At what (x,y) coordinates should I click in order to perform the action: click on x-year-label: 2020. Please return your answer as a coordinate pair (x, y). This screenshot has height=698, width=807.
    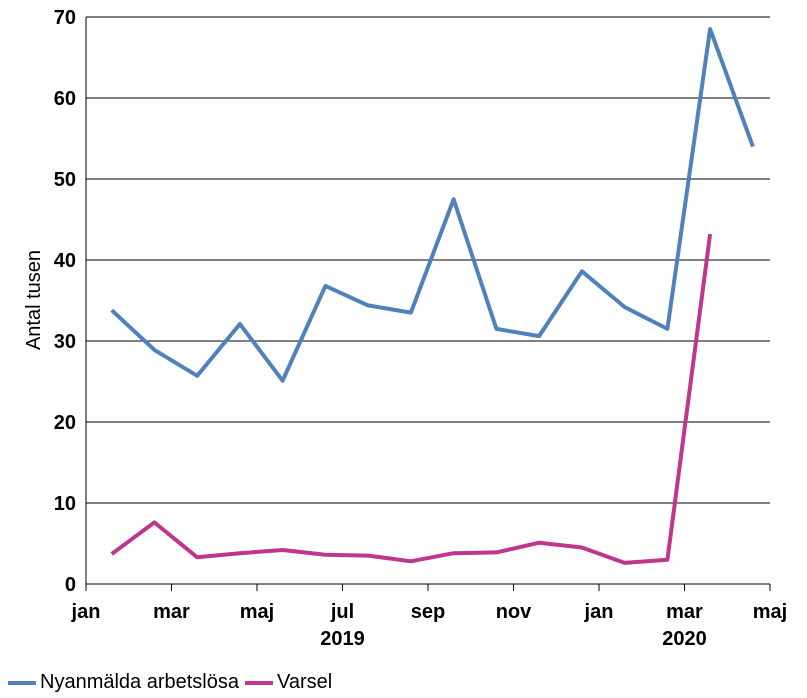
    Looking at the image, I should click on (684, 639).